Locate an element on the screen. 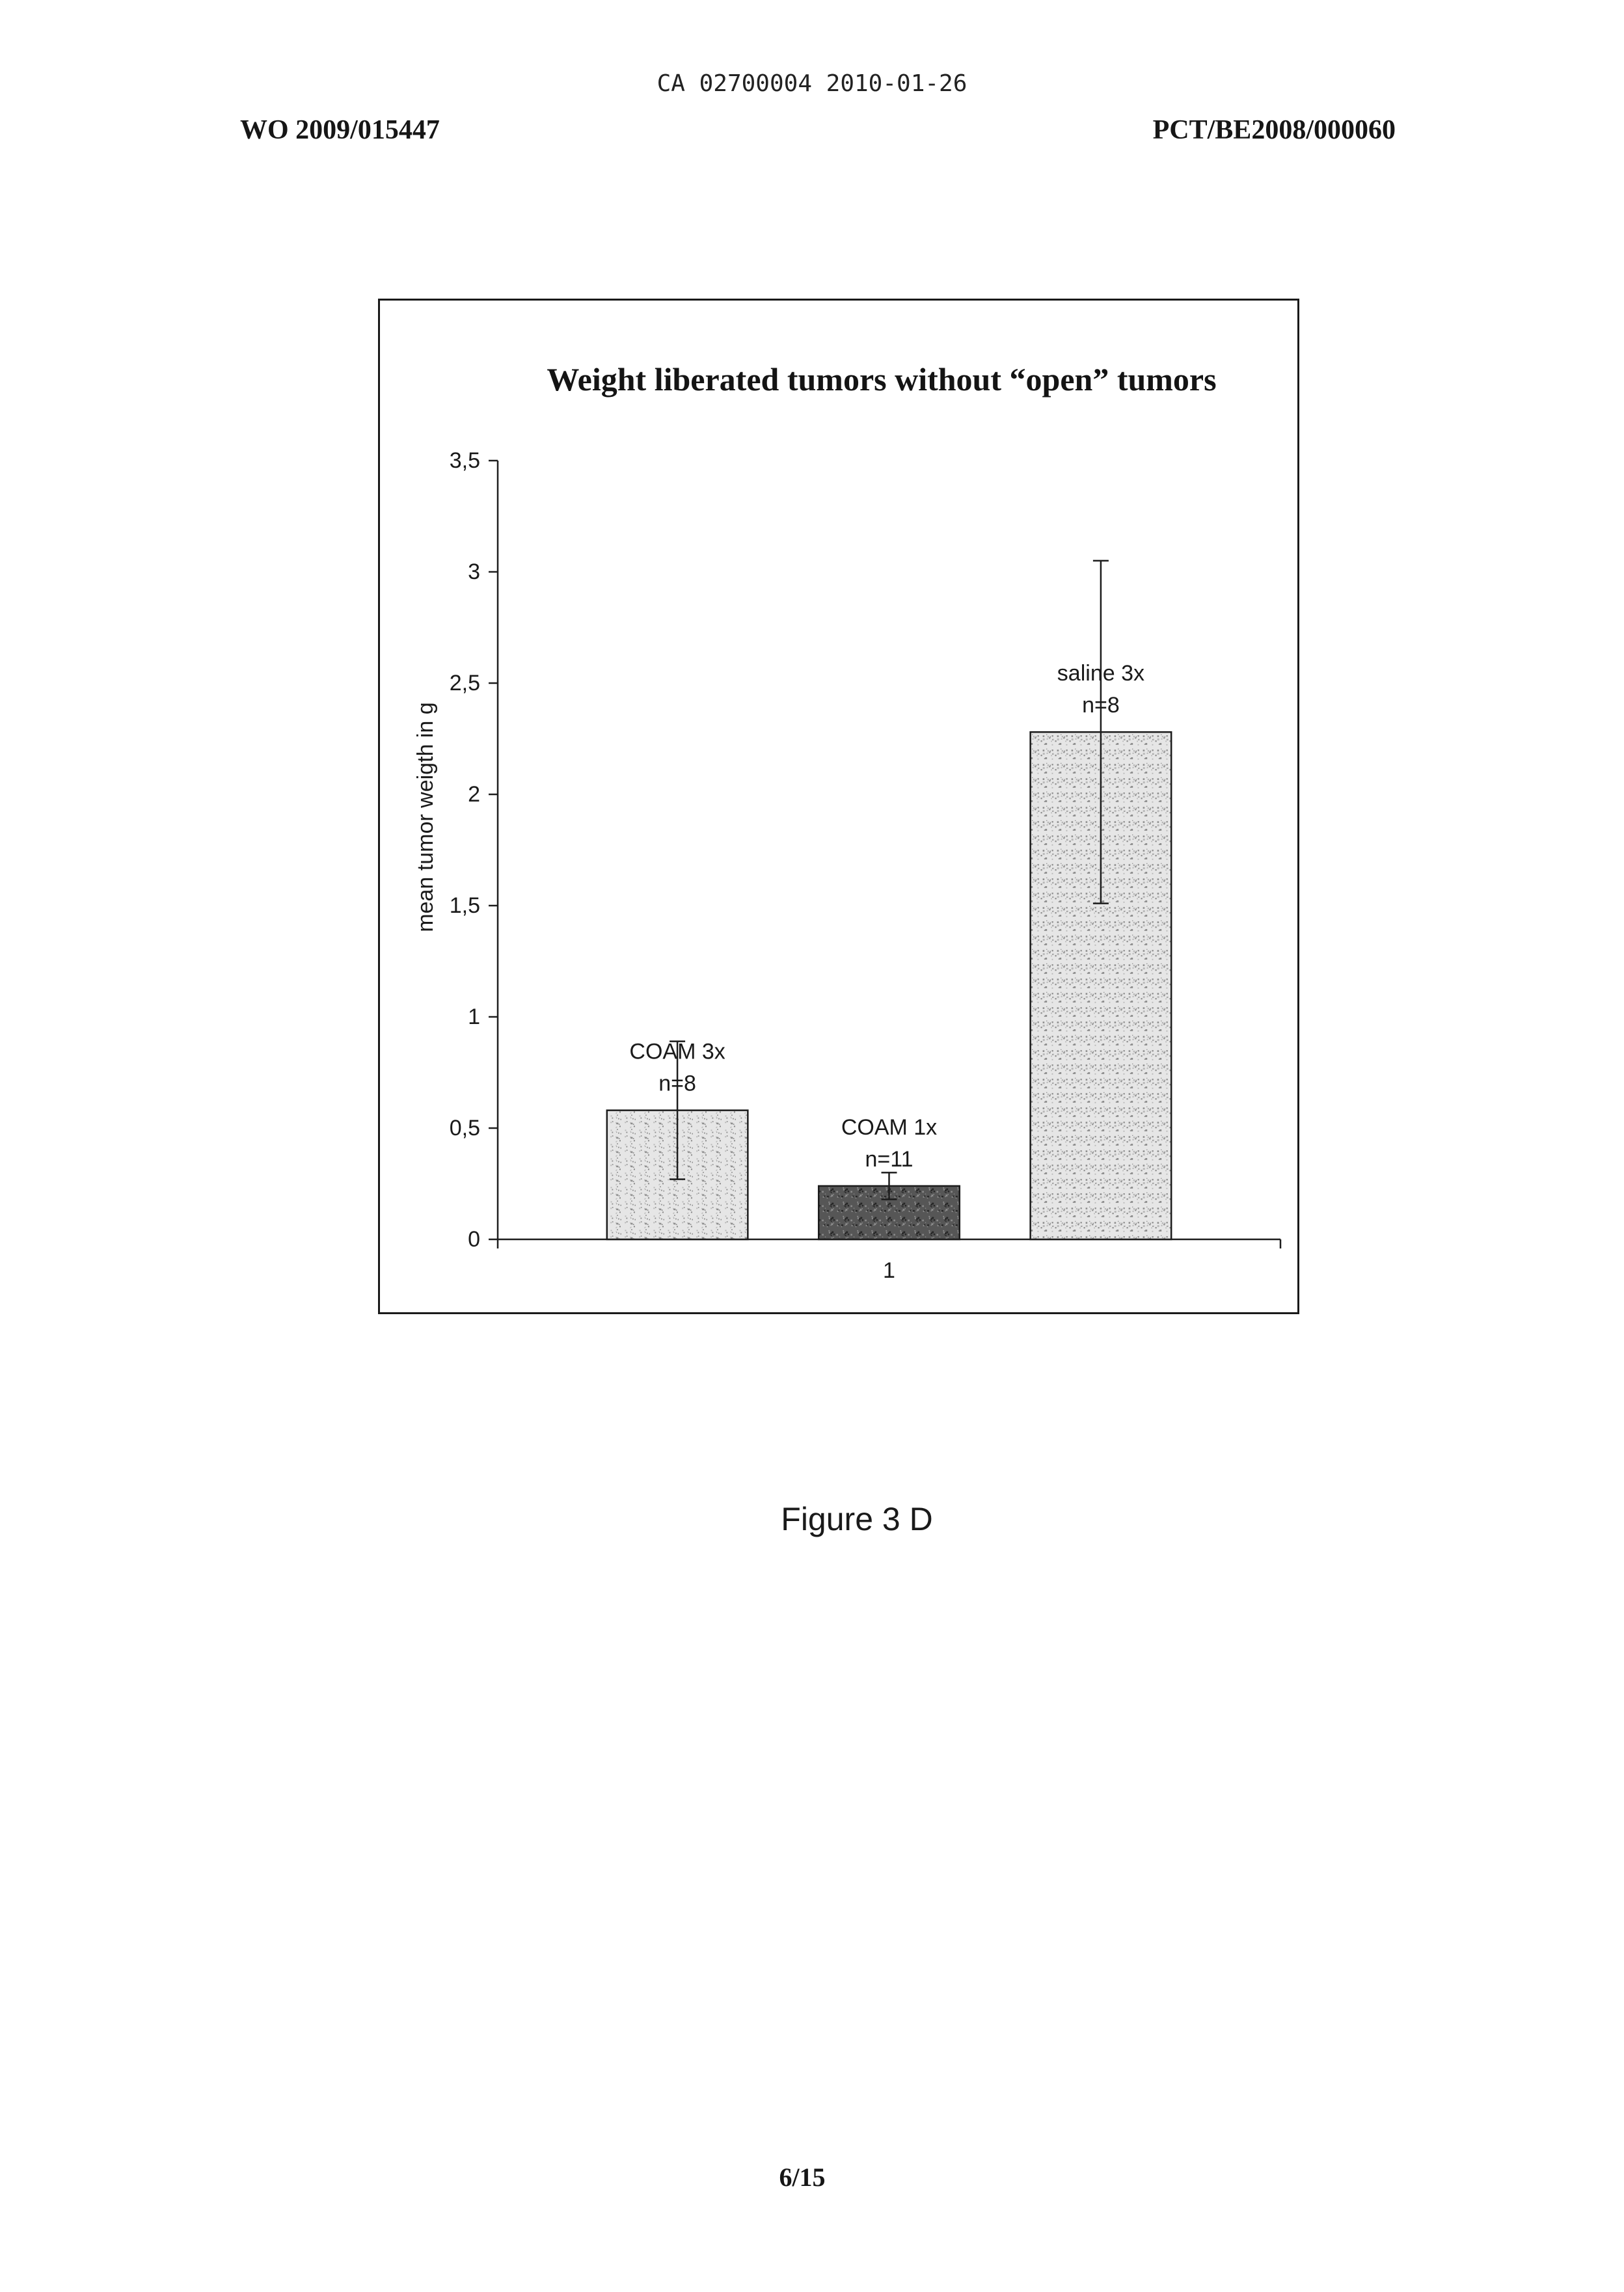  x-tick-label: 1 is located at coordinates (889, 1270).